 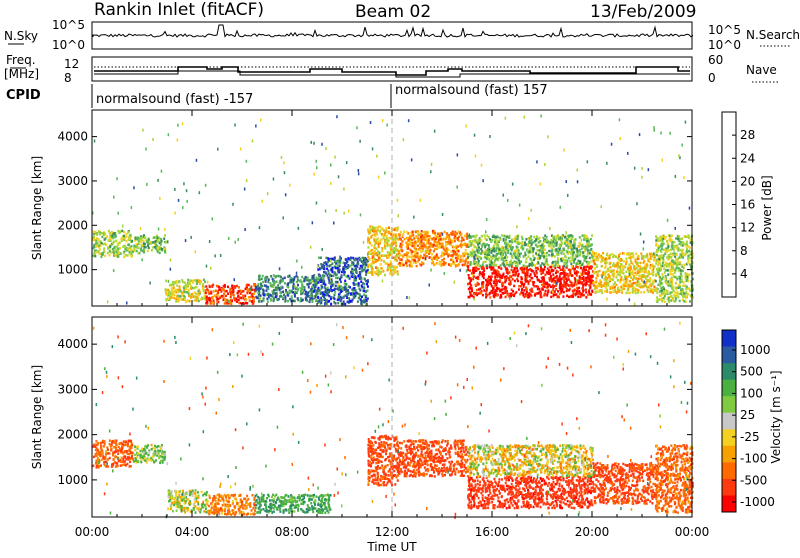 What do you see at coordinates (724, 45) in the screenshot?
I see `nsearch-tick-bottom: 10^0` at bounding box center [724, 45].